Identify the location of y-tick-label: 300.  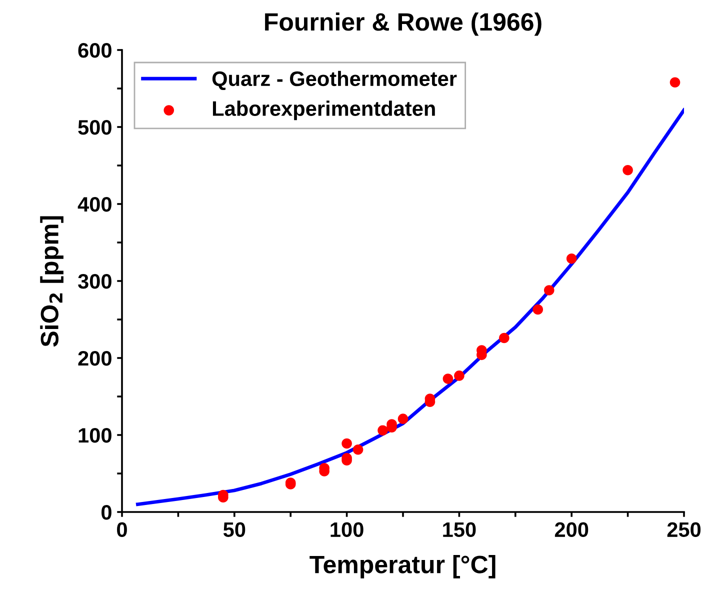
(95, 281).